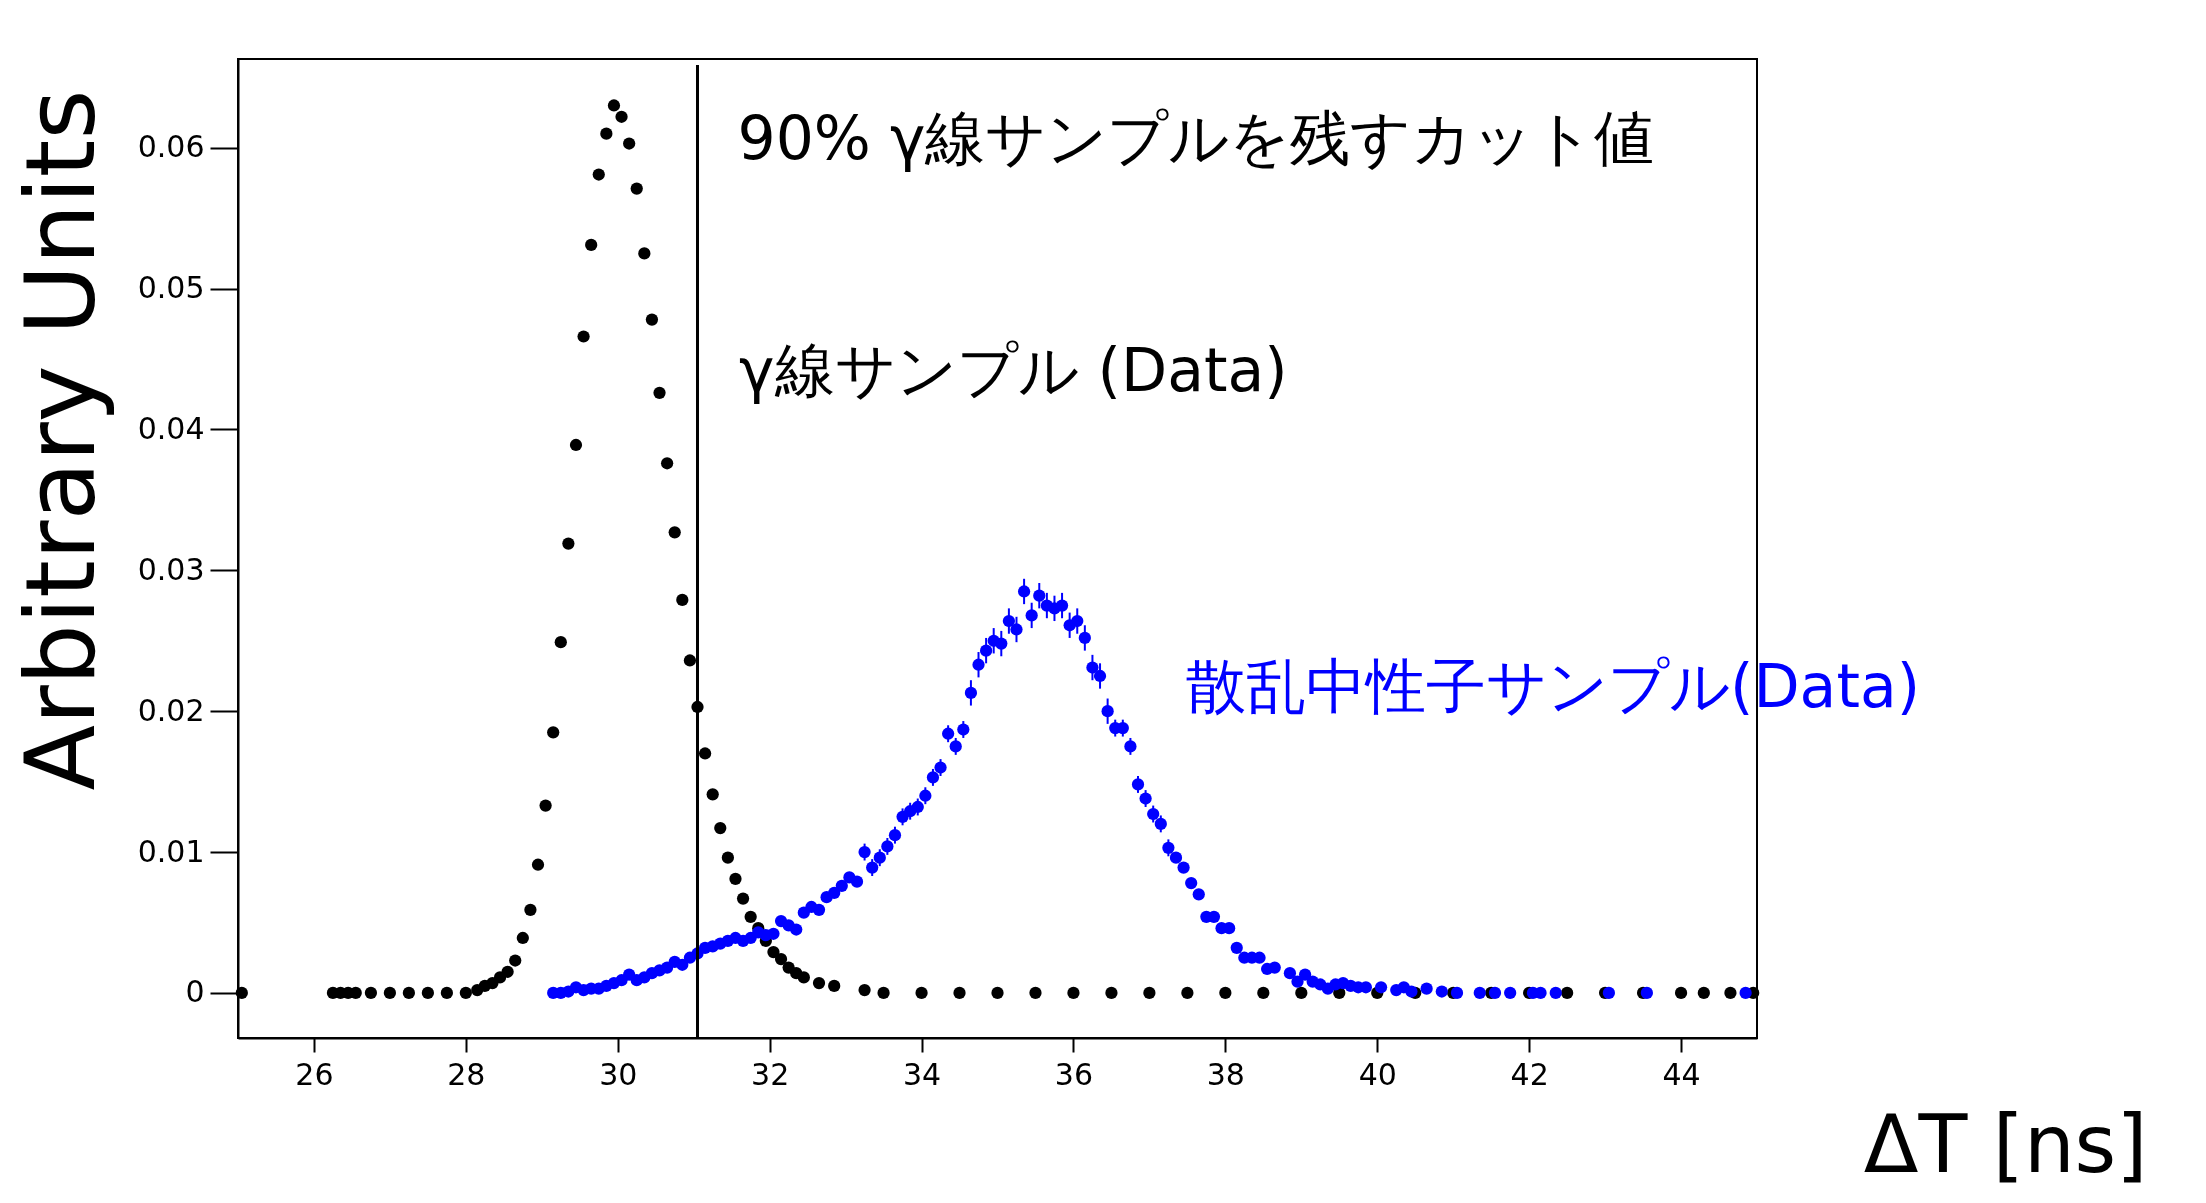 The width and height of the screenshot is (2206, 1203). What do you see at coordinates (618, 1074) in the screenshot?
I see `x-tick-label: 30` at bounding box center [618, 1074].